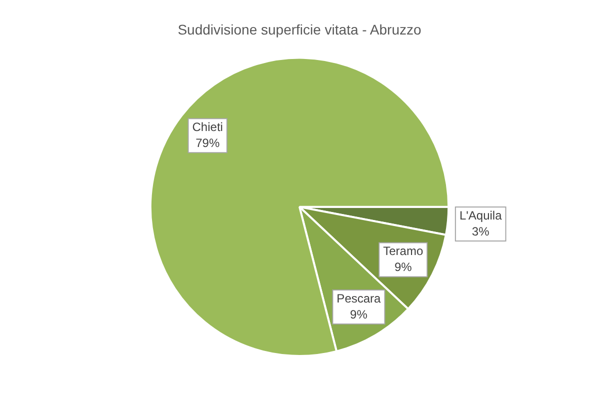 Image resolution: width=599 pixels, height=395 pixels. I want to click on slice-label: L'Aquila, so click(480, 215).